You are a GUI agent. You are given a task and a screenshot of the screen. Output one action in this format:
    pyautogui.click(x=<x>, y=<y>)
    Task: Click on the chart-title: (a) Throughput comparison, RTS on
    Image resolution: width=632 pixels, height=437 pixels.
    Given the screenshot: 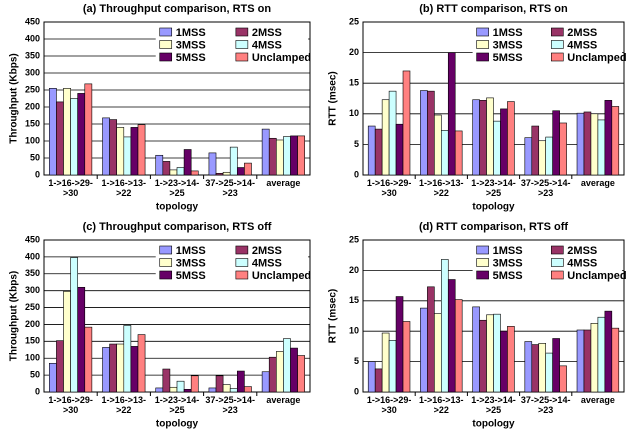 What is the action you would take?
    pyautogui.click(x=177, y=9)
    